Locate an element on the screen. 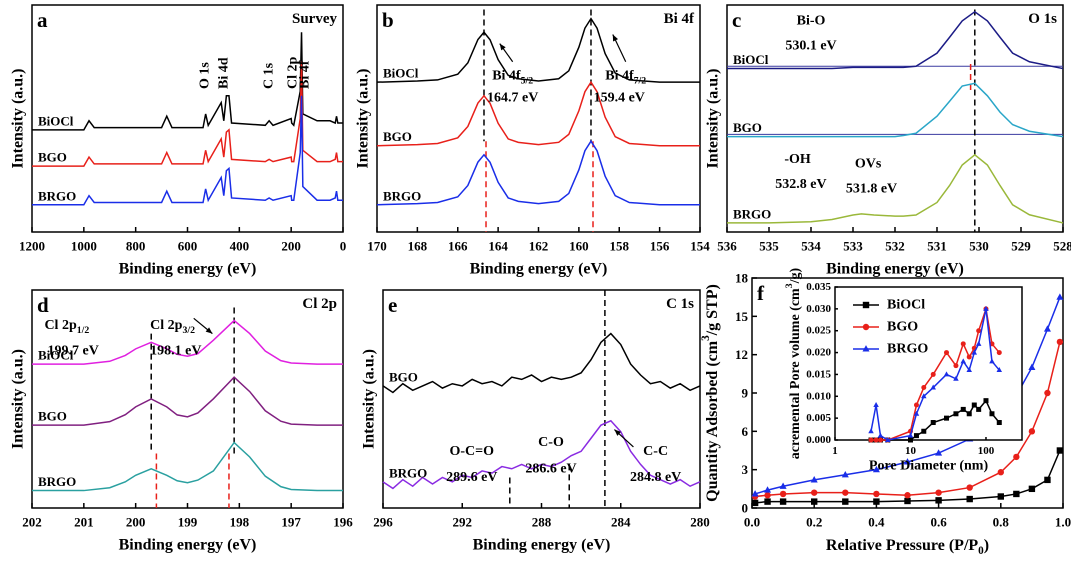  x-tick-label: 0.8 is located at coordinates (1001, 522).